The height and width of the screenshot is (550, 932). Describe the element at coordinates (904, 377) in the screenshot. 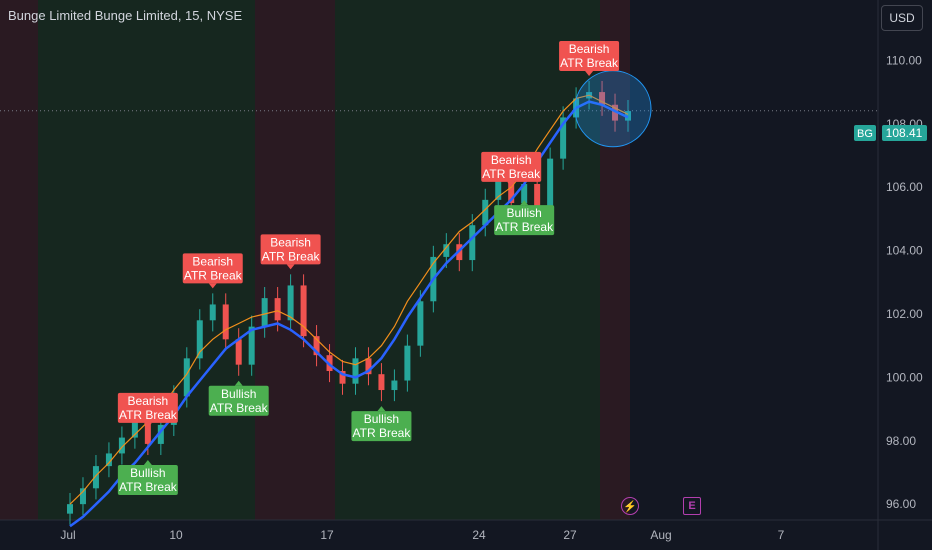

I see `price-tick-label: 100.00` at that location.